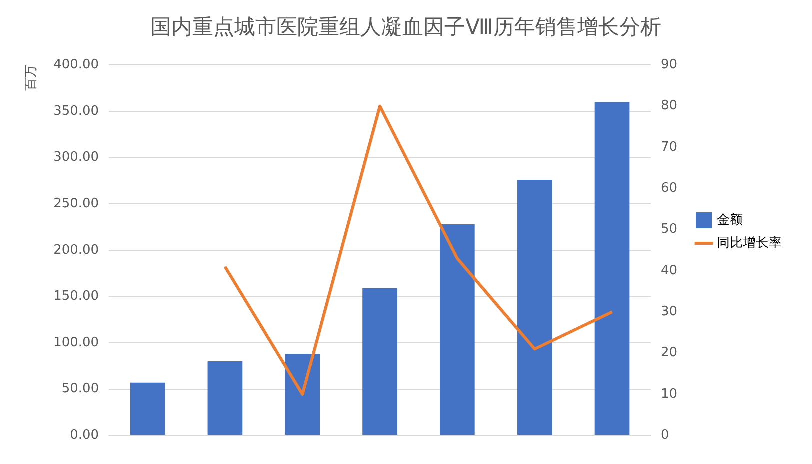 This screenshot has height=464, width=812. I want to click on y-tick-label: 250.00, so click(77, 204).